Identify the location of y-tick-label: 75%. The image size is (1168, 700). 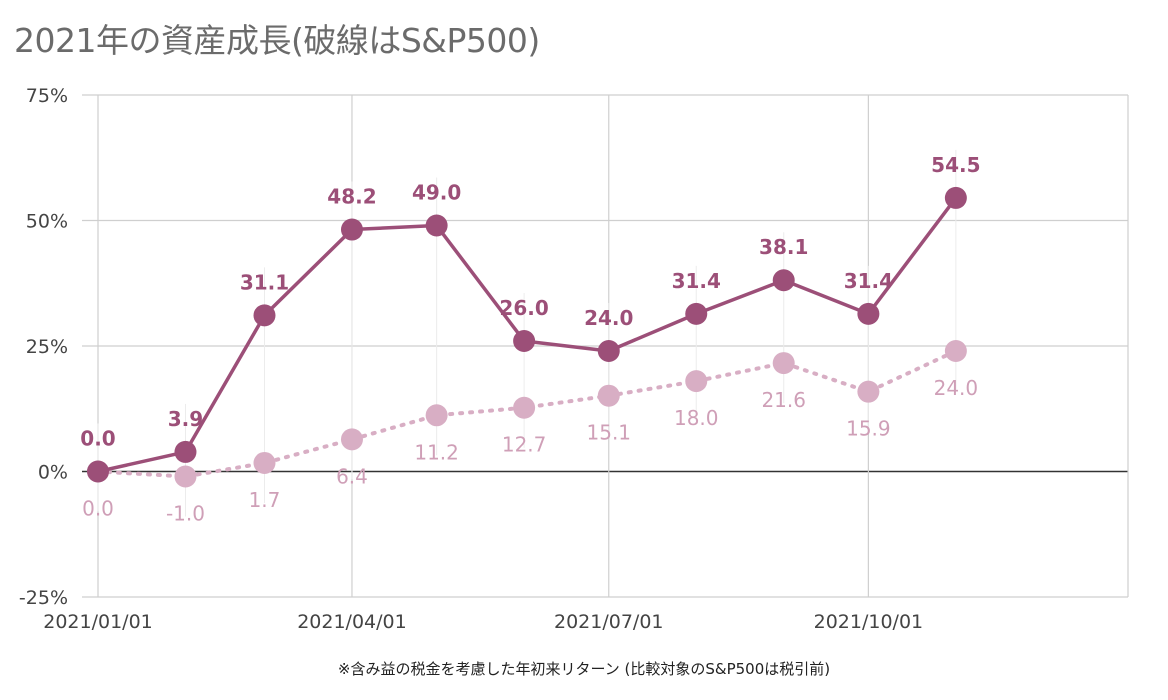
(47, 96).